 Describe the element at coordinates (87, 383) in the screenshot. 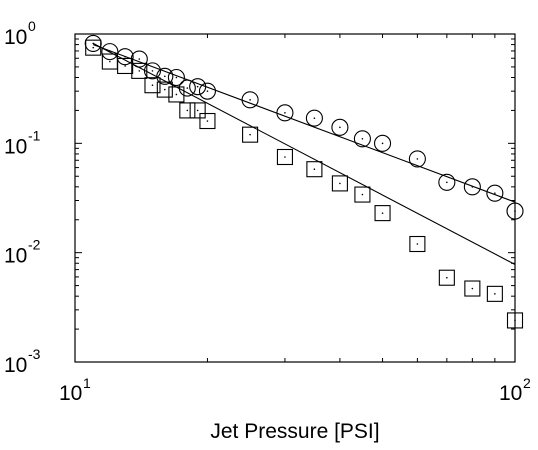

I see `x-tick-exponent: 1` at that location.